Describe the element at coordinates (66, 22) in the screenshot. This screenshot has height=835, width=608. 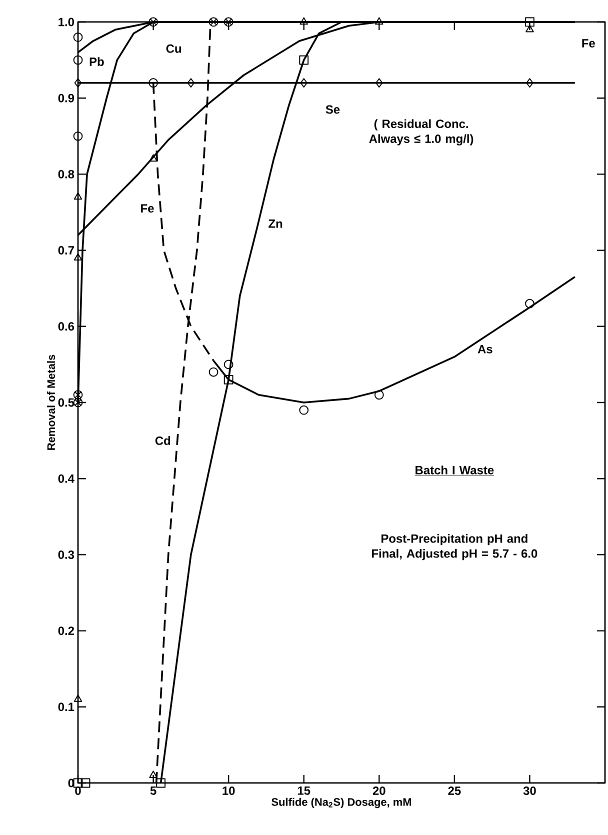
I see `y-tick-label: 1.0` at that location.